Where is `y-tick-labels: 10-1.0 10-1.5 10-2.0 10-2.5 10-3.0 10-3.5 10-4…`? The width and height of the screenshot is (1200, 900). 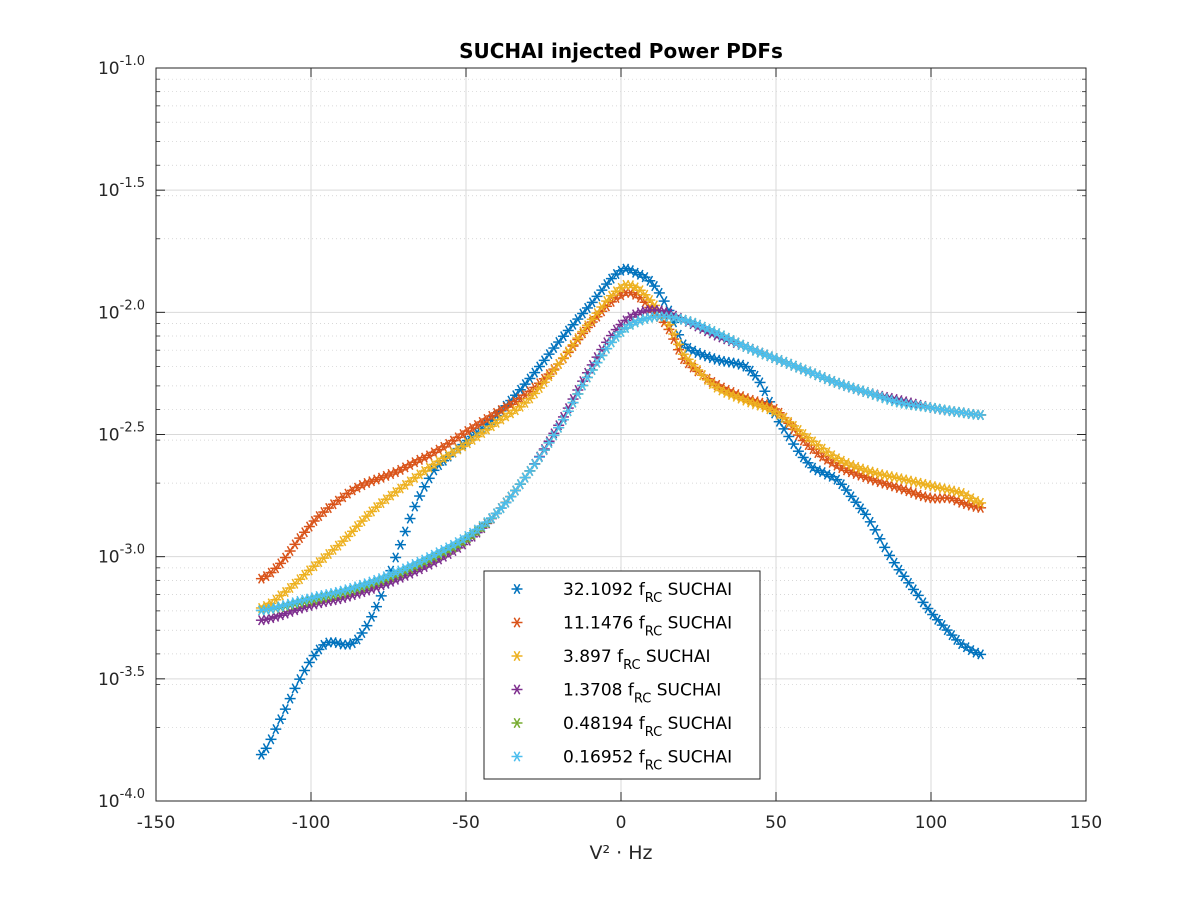
y-tick-labels: 10-1.0 10-1.5 10-2.0 10-2.5 10-3.0 10-3.5 10-4… is located at coordinates (121, 433).